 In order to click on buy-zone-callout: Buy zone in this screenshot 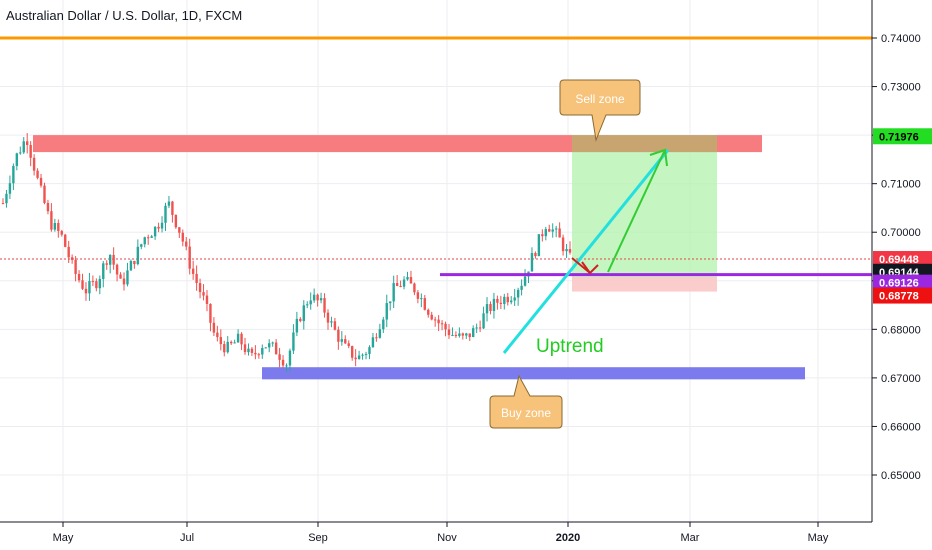, I will do `click(526, 401)`.